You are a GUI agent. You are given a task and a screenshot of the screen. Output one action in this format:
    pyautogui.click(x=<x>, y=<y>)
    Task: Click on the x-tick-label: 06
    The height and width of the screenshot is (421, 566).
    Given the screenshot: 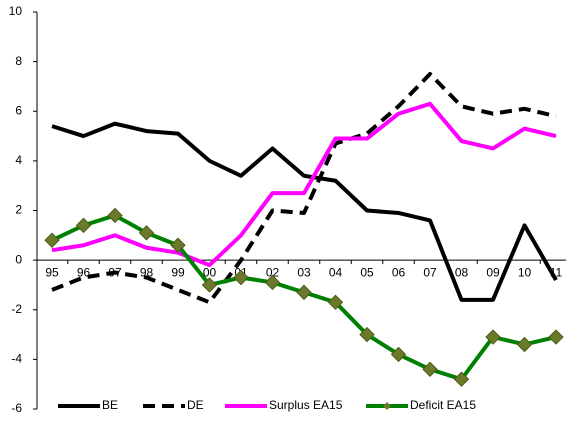 What is the action you would take?
    pyautogui.click(x=399, y=272)
    